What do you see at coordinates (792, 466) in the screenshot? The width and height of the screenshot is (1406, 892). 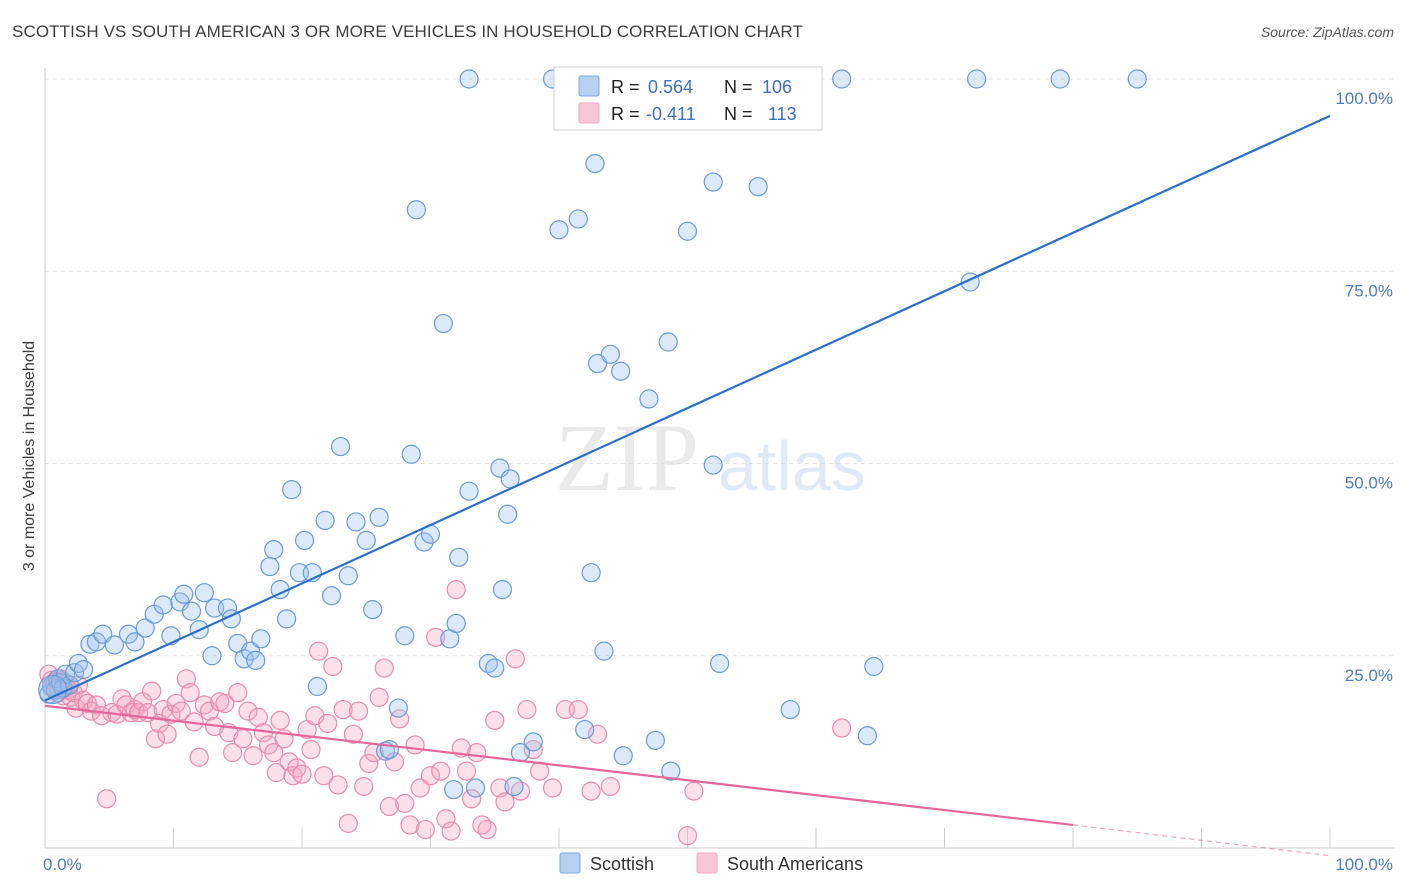 I see `watermark-atlas: atlas` at bounding box center [792, 466].